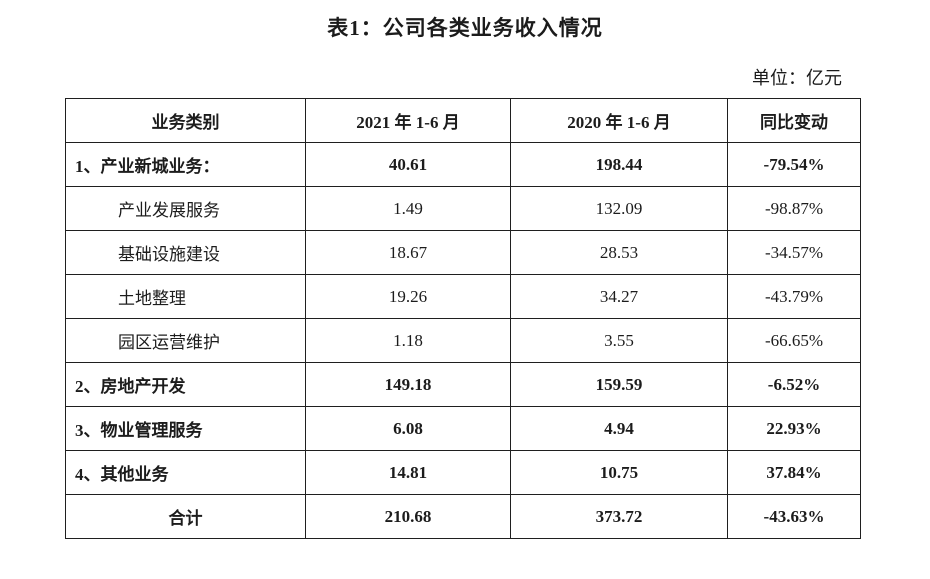 This screenshot has height=579, width=930. Describe the element at coordinates (185, 164) in the screenshot. I see `row-label: 1、产业新城业务：` at that location.